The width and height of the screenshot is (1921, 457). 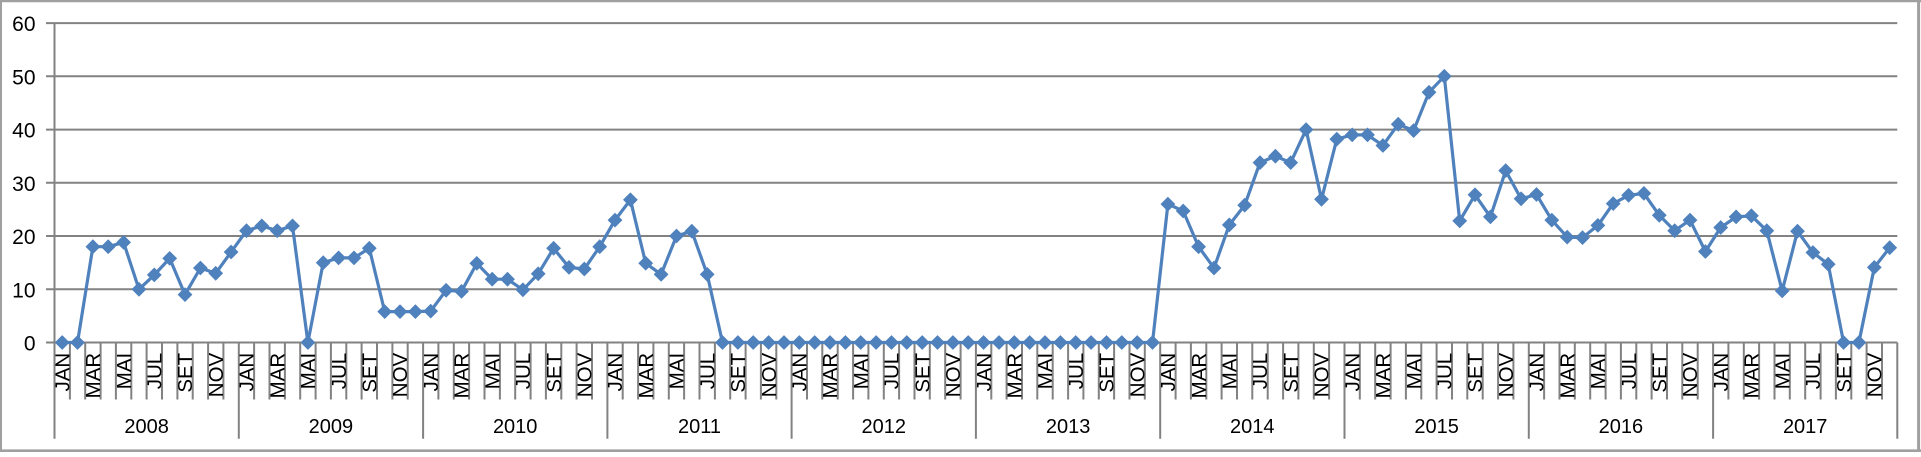 What do you see at coordinates (884, 427) in the screenshot?
I see `svg-text: 2012` at bounding box center [884, 427].